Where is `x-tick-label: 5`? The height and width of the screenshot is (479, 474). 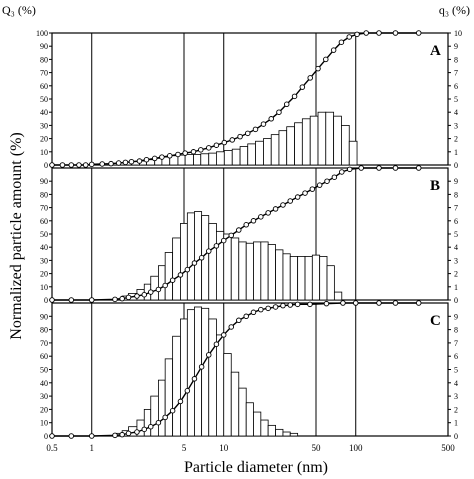
x-tick-label: 5 is located at coordinates (184, 448).